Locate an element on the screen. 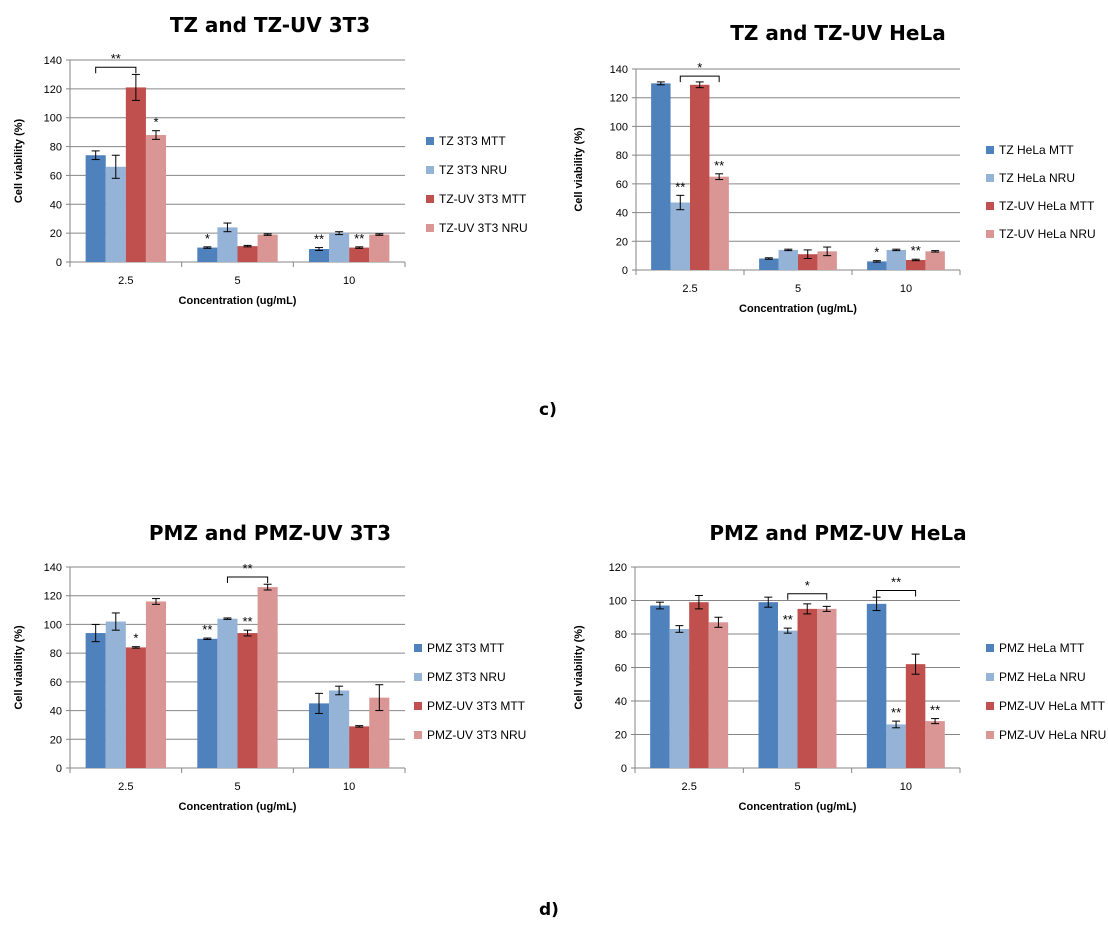 This screenshot has height=929, width=1108. legend-label: PMZ HeLa NRU is located at coordinates (1042, 677).